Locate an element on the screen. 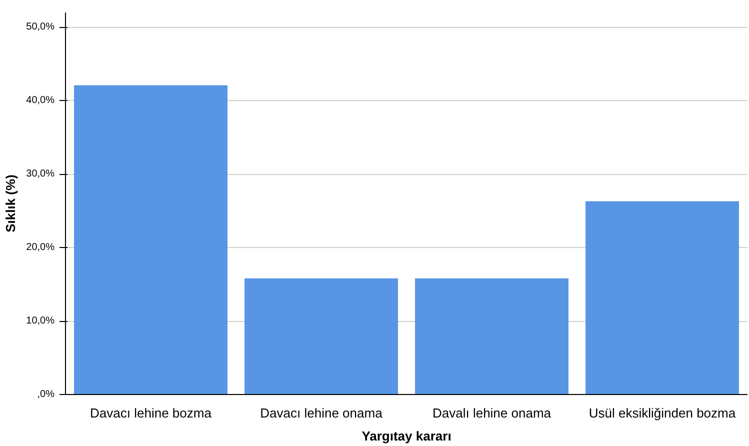 This screenshot has height=446, width=749. y-axis-title: Sıklık (%) is located at coordinates (10, 203).